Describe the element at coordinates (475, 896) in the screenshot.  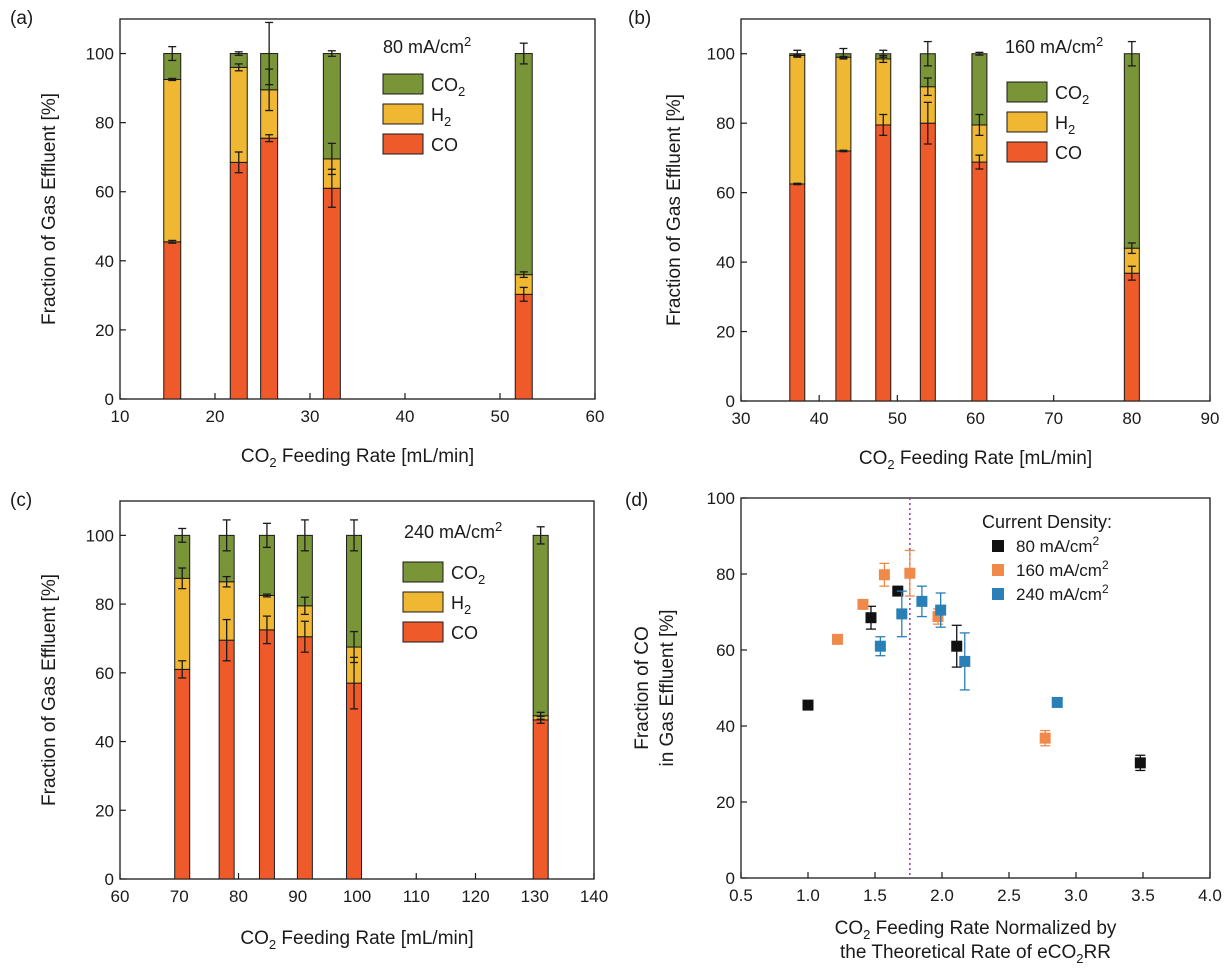
I see `x-tick-label: 120` at that location.